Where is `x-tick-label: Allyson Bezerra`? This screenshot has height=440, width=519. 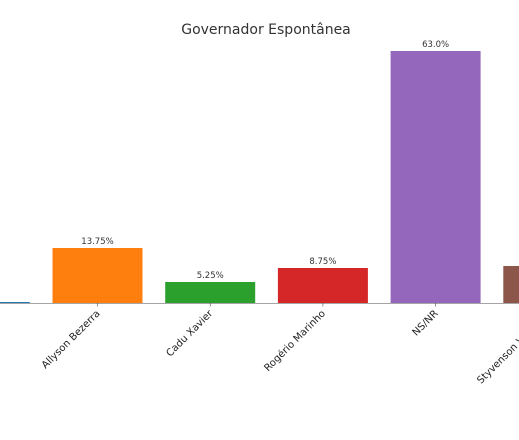 x-tick-label: Allyson Bezerra is located at coordinates (71, 339).